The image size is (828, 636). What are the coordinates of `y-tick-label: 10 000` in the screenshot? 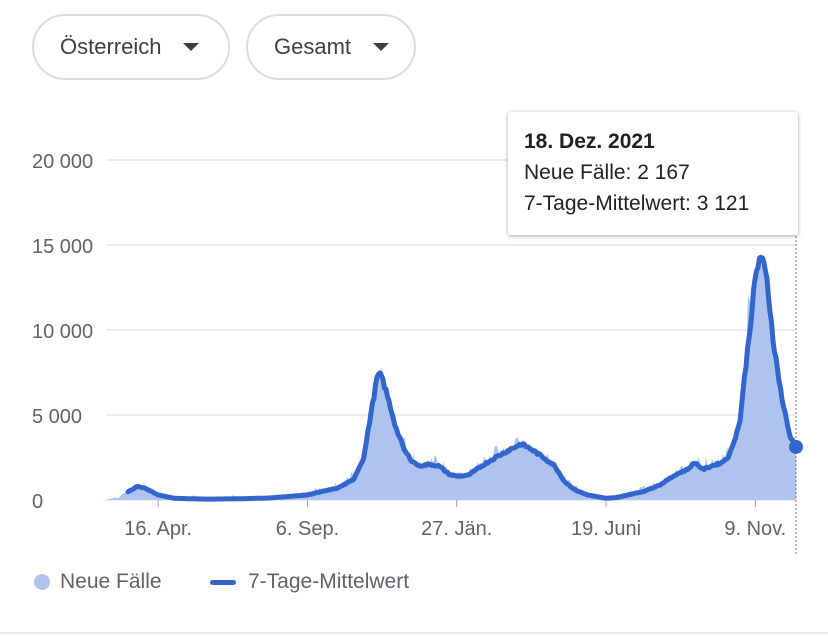 It's located at (62, 332).